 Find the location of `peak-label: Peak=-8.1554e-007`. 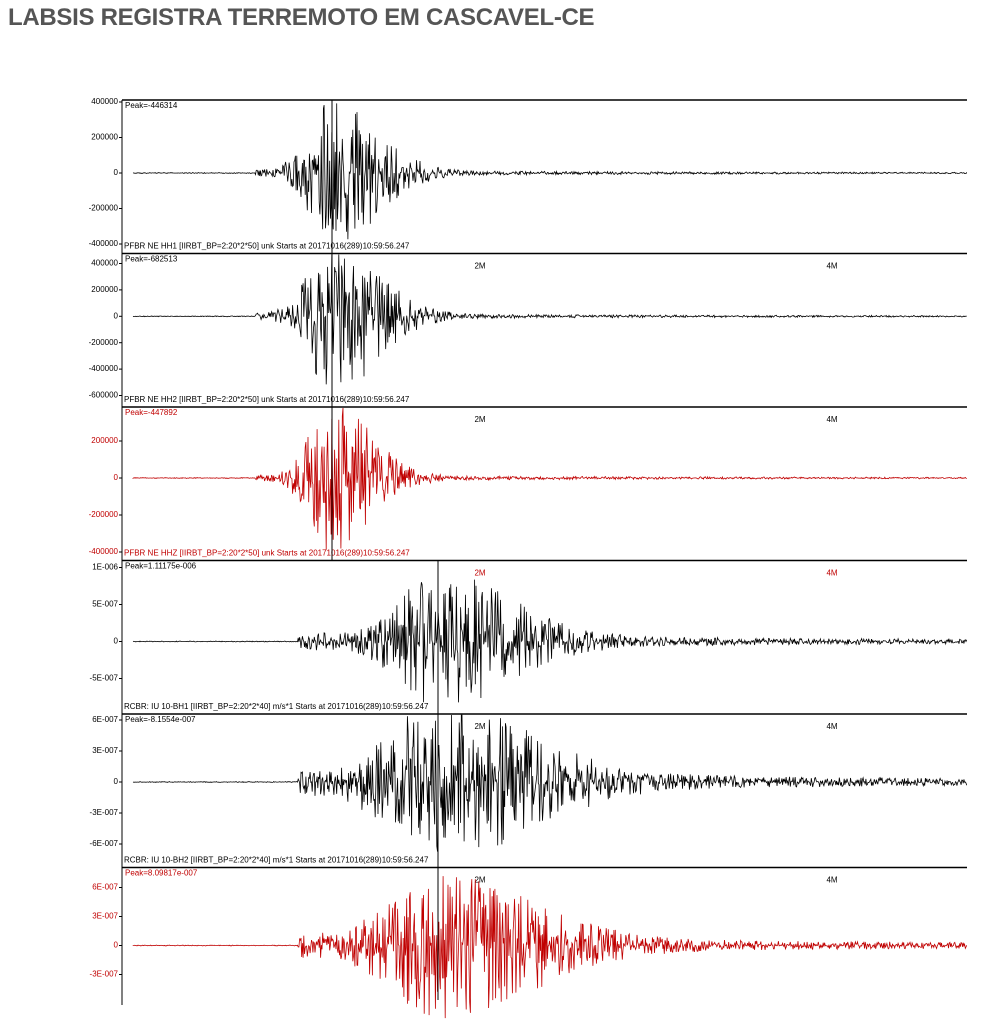

peak-label: Peak=-8.1554e-007 is located at coordinates (160, 719).